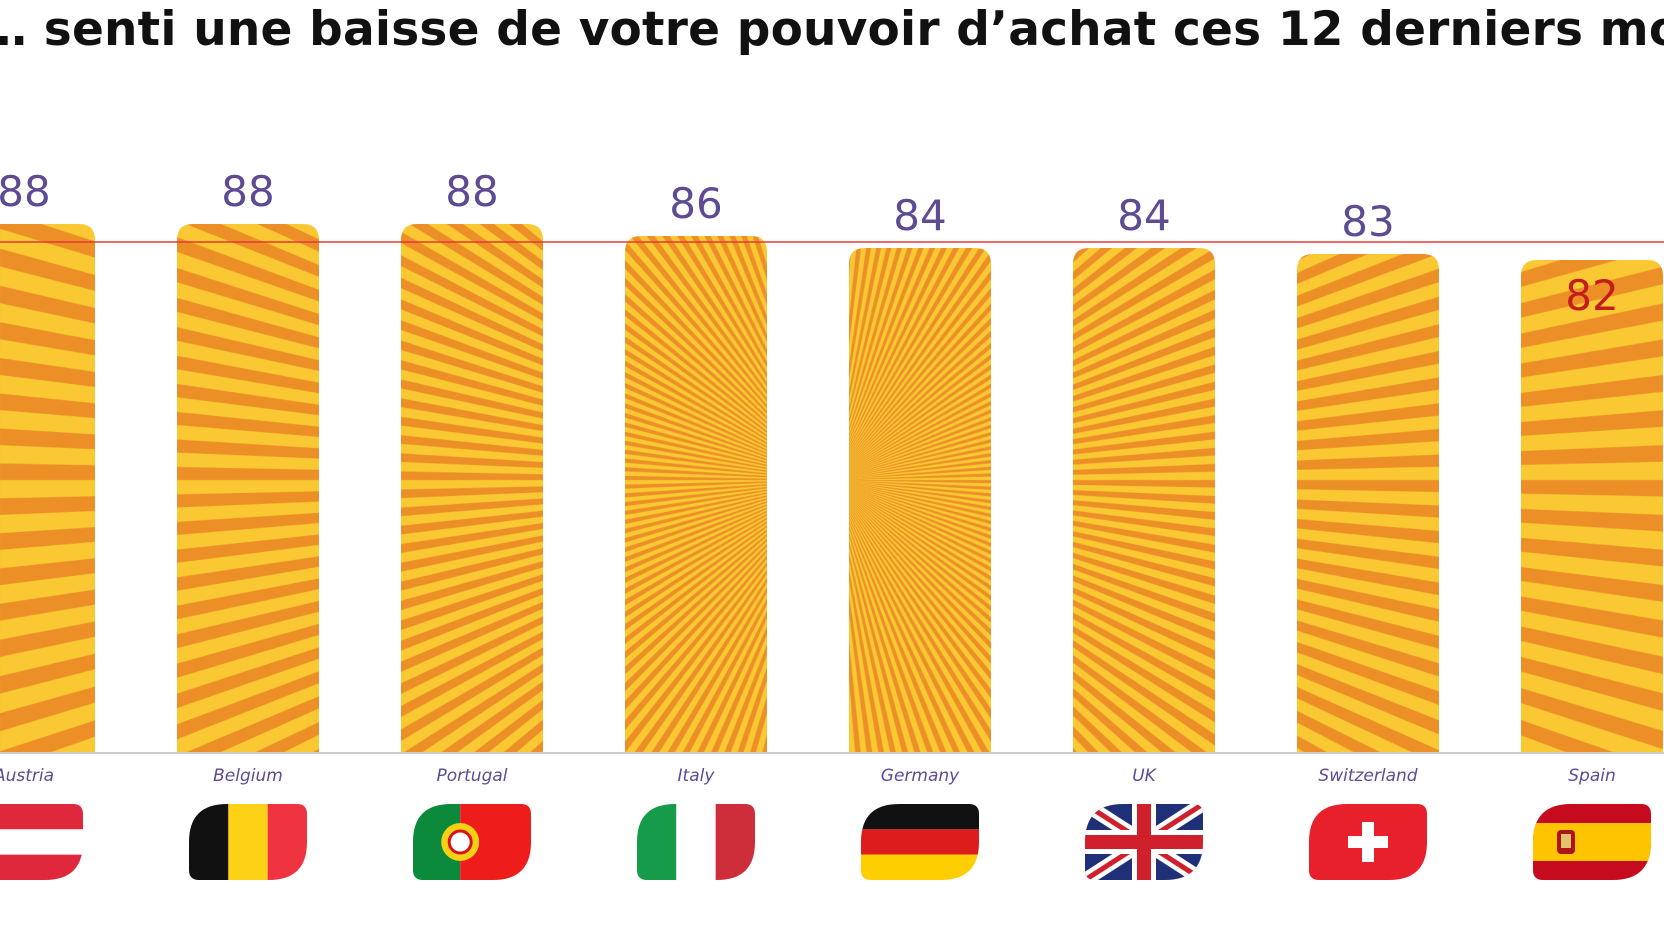 Image resolution: width=1664 pixels, height=936 pixels. What do you see at coordinates (1368, 842) in the screenshot?
I see `switzerland-flag-icon` at bounding box center [1368, 842].